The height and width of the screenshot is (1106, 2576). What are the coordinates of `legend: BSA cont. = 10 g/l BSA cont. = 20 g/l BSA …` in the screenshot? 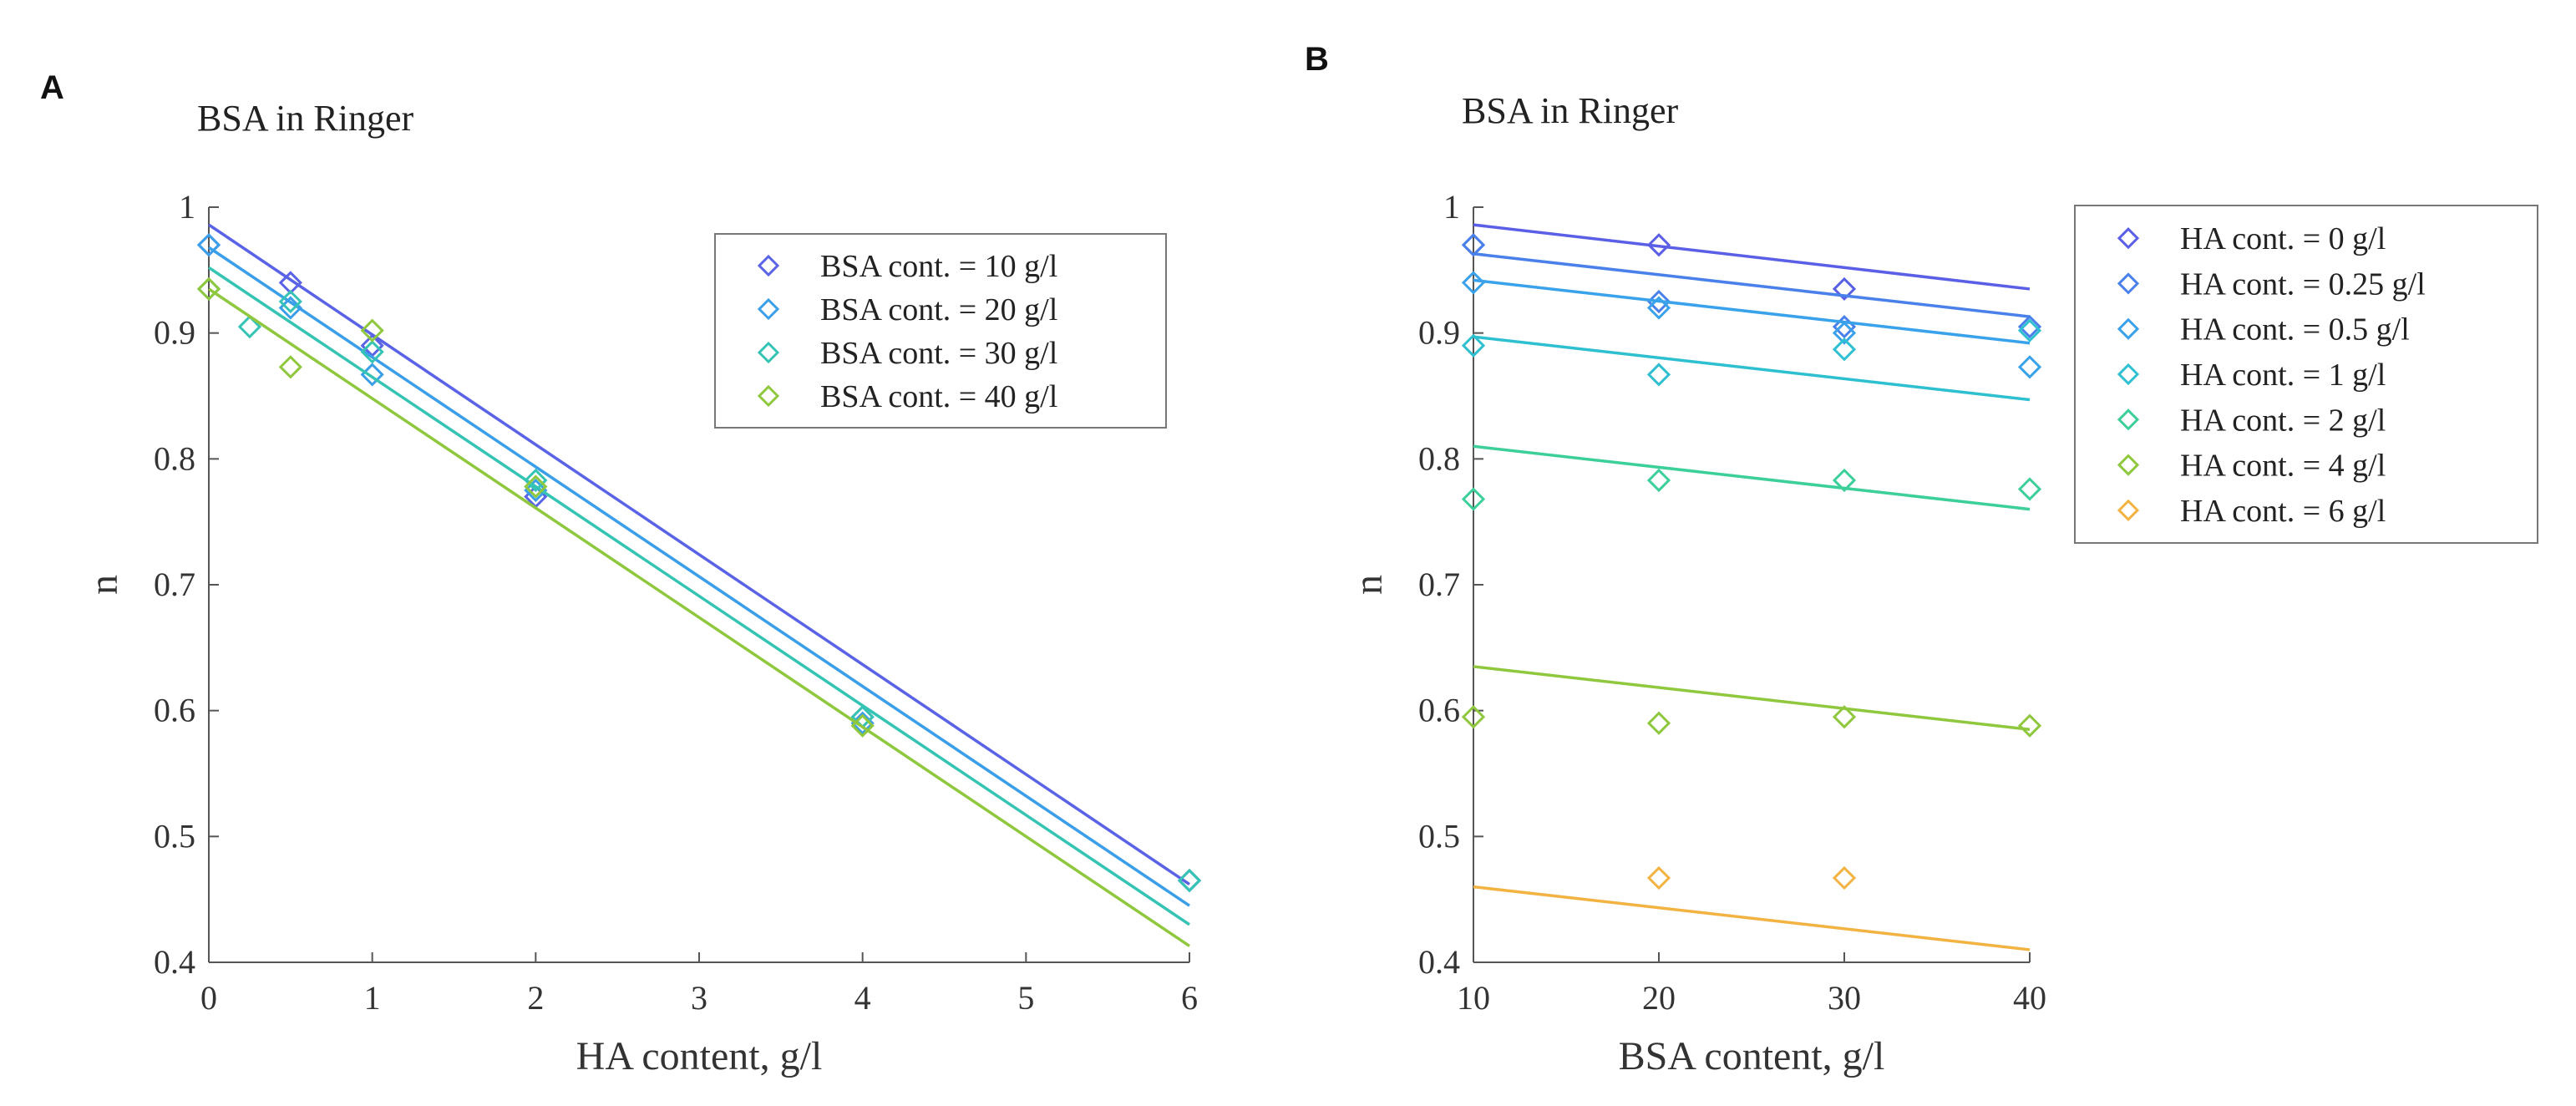 It's located at (940, 331).